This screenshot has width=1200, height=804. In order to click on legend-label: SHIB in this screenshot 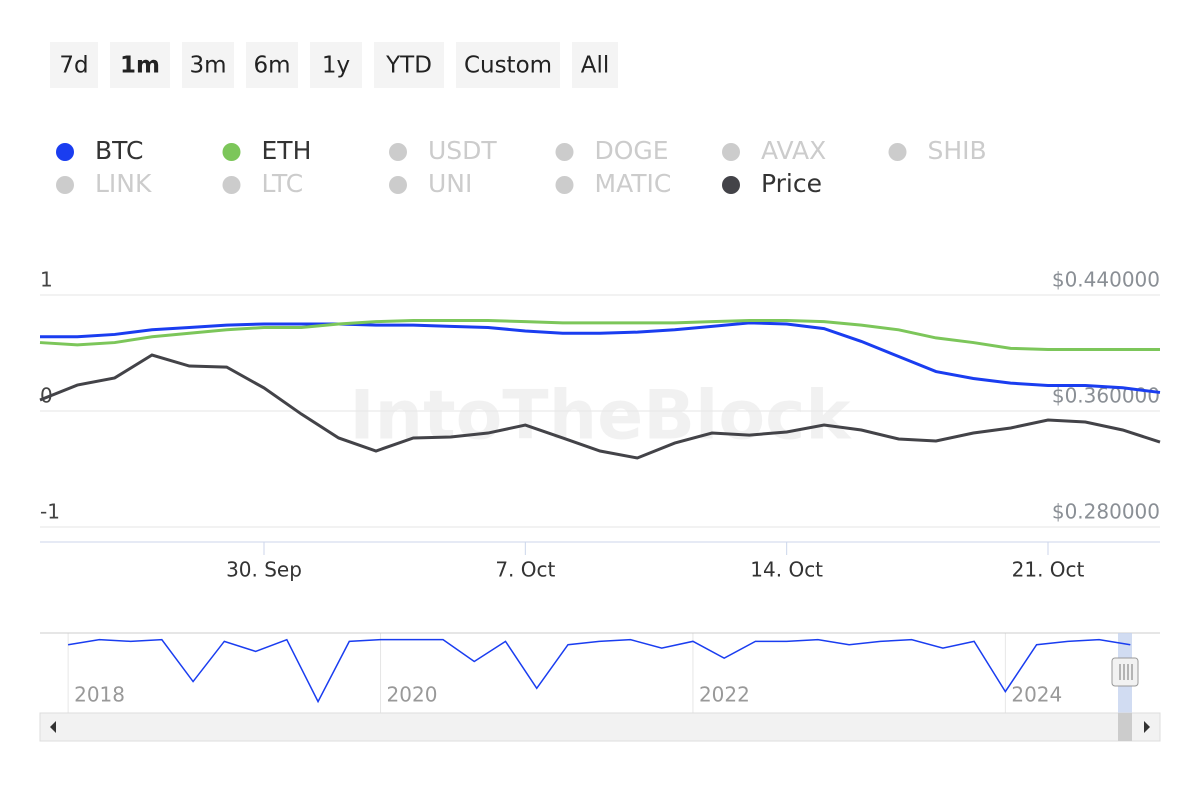, I will do `click(957, 150)`.